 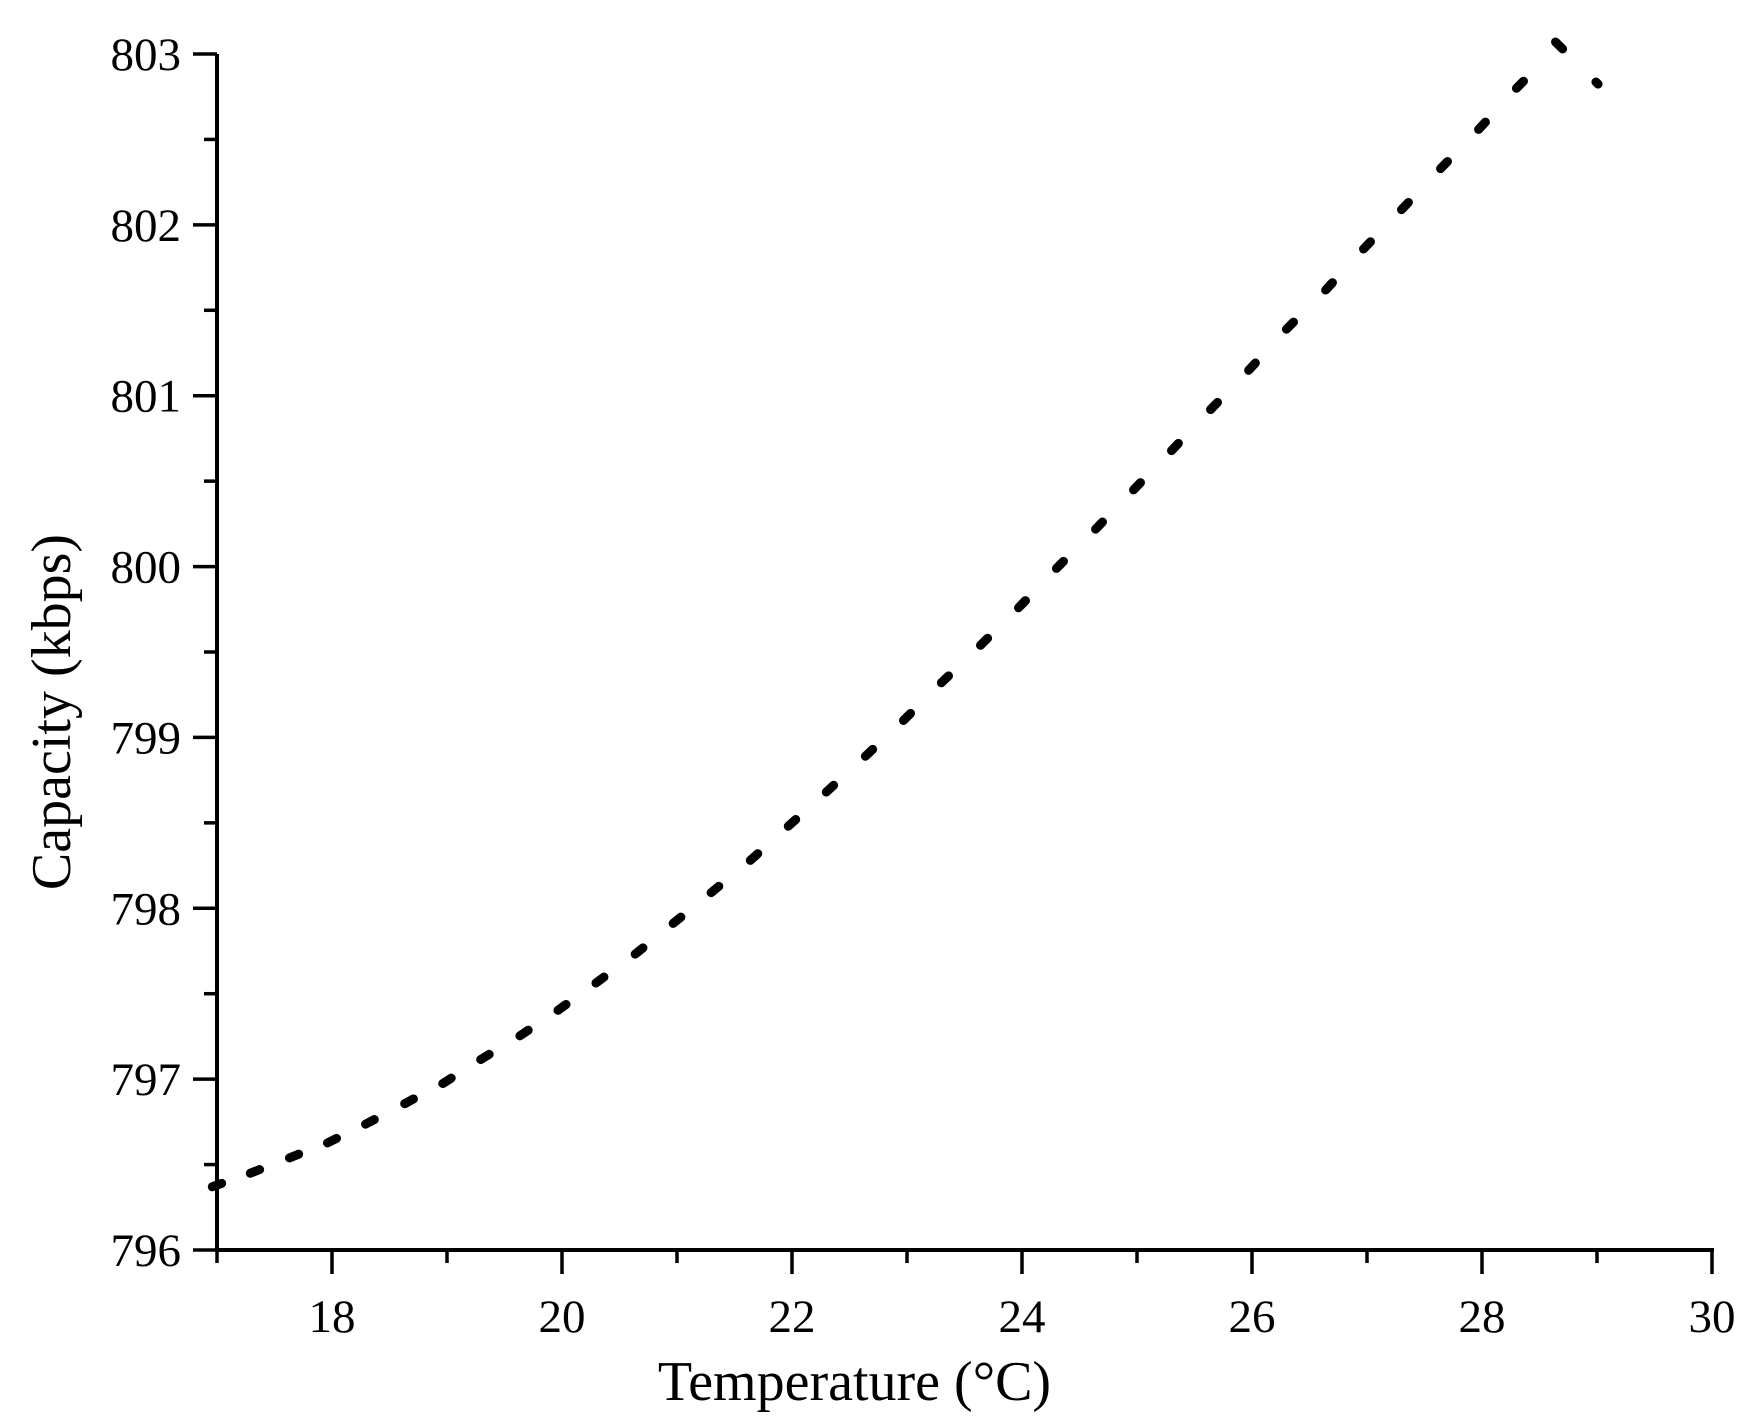 I want to click on y-tick-label: 798, so click(x=146, y=909).